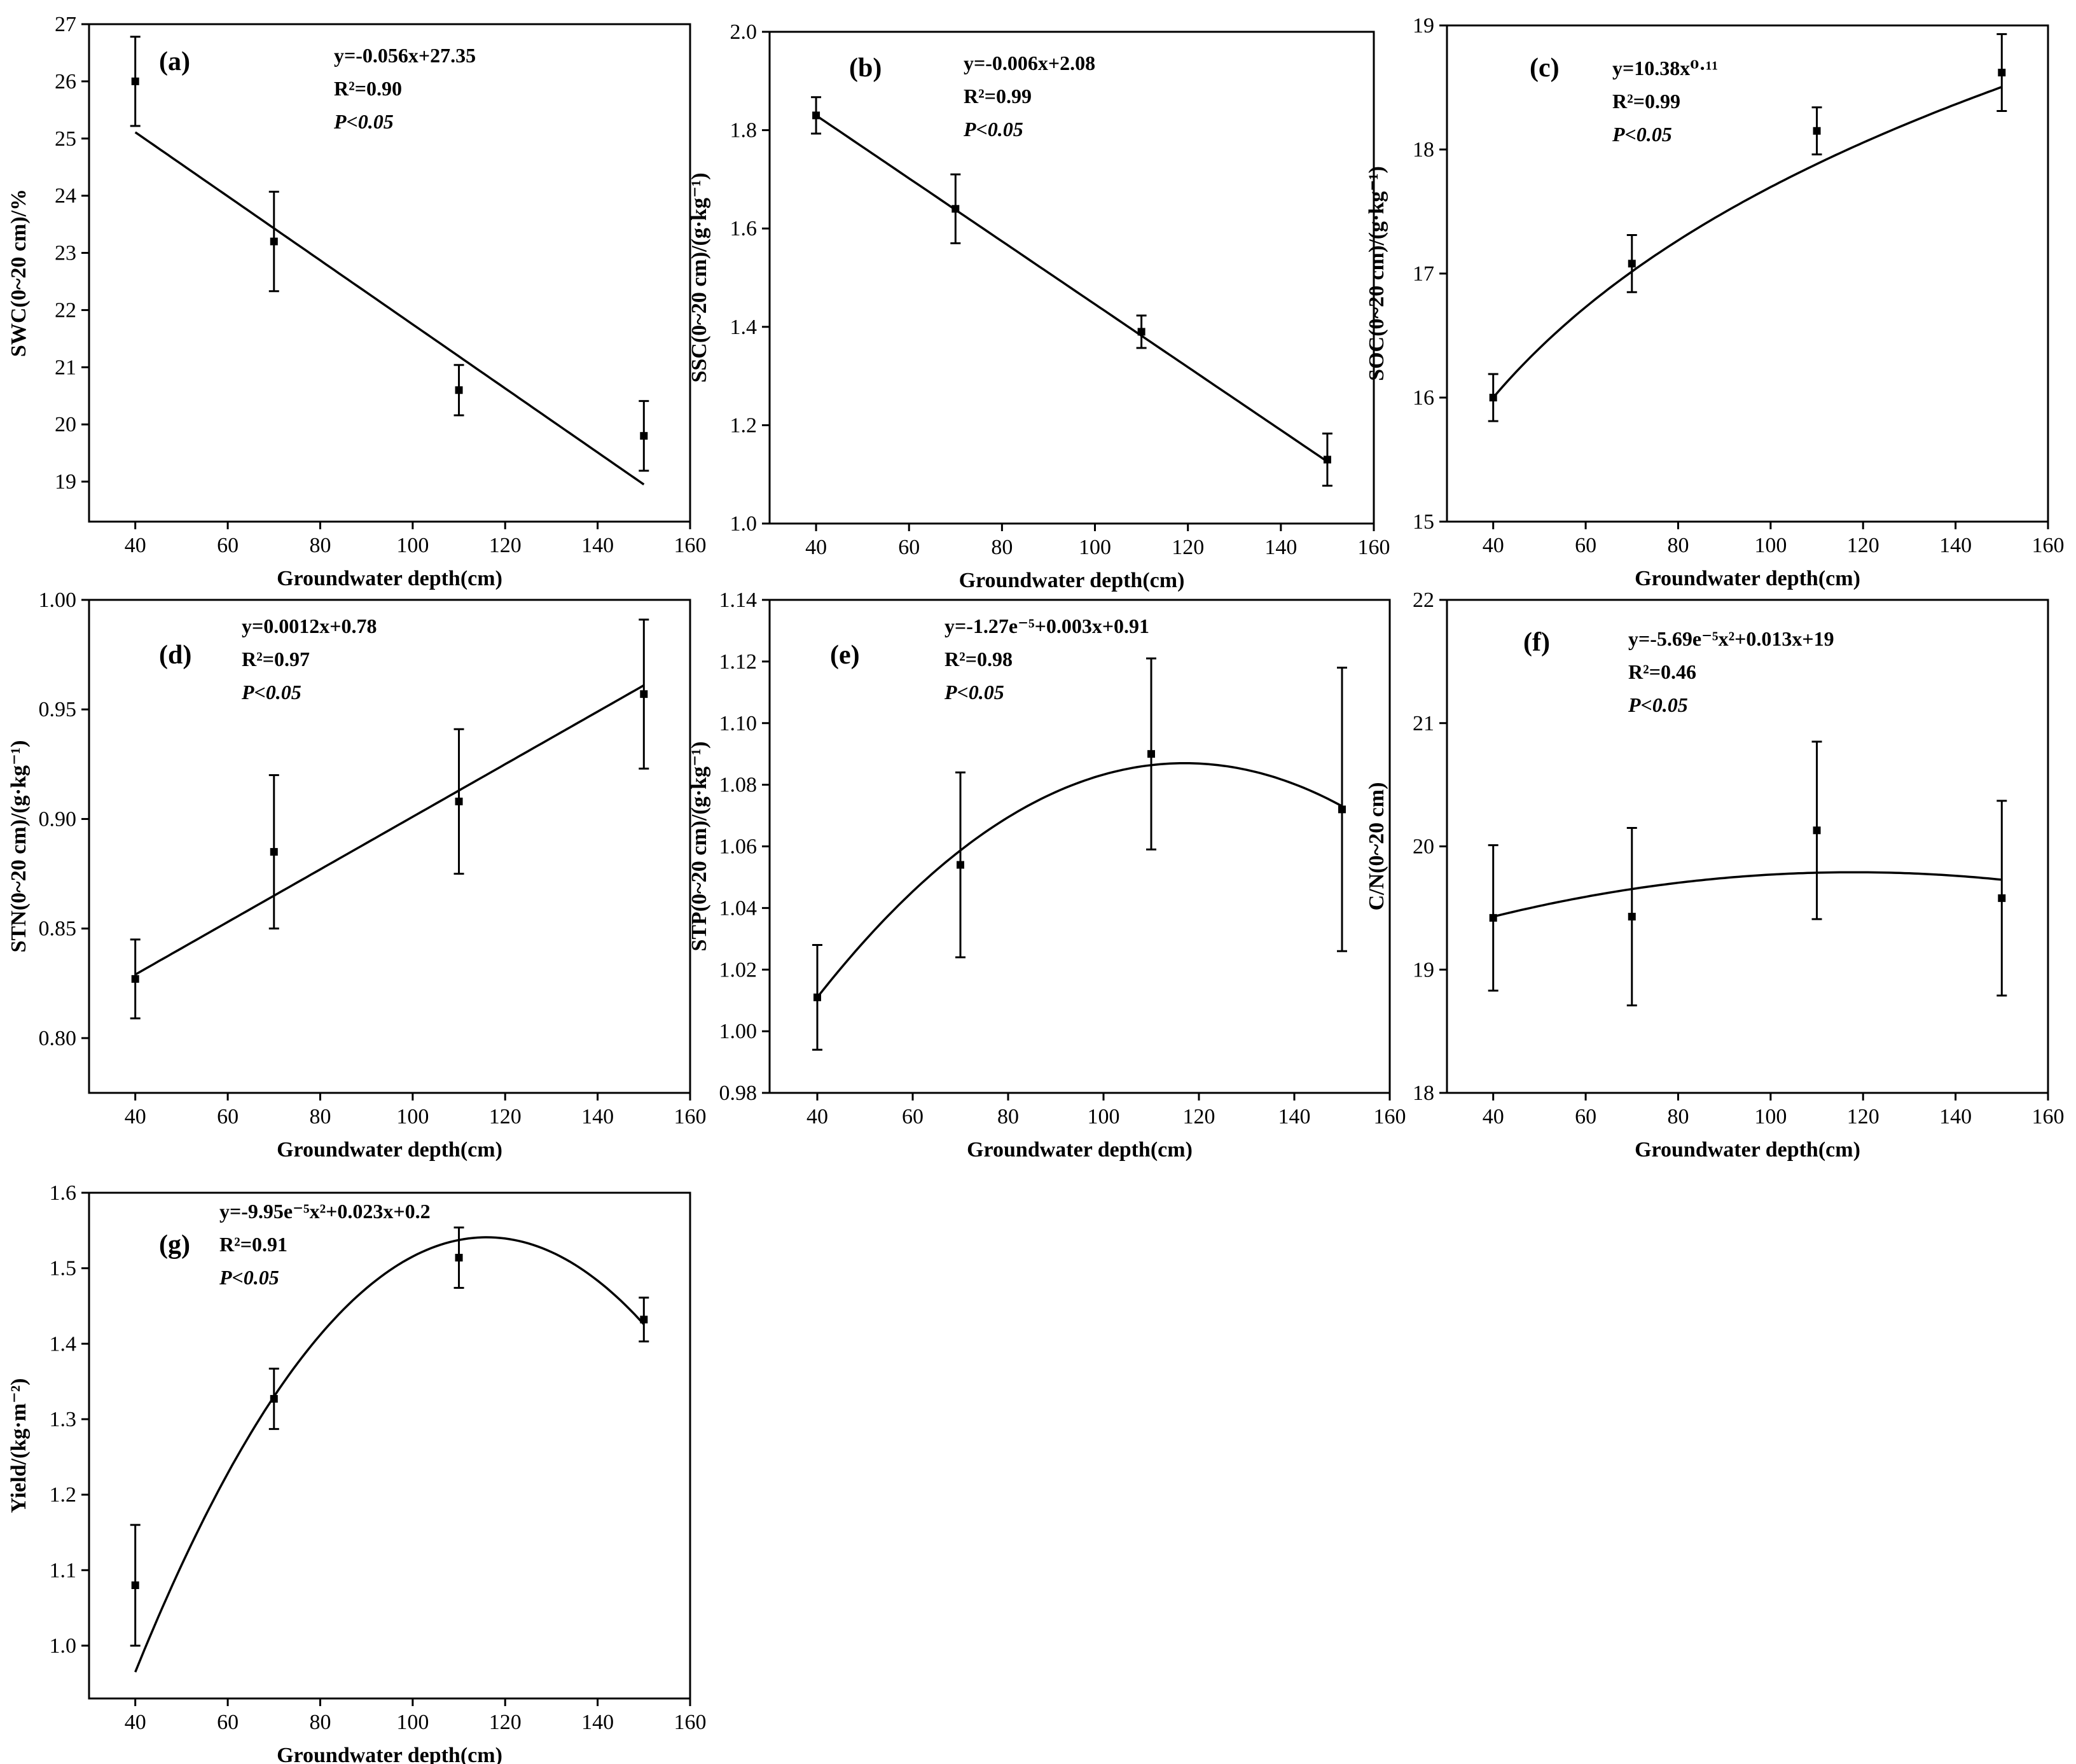  Describe the element at coordinates (1029, 63) in the screenshot. I see `equation-text: y=-0.006x+2.08` at that location.